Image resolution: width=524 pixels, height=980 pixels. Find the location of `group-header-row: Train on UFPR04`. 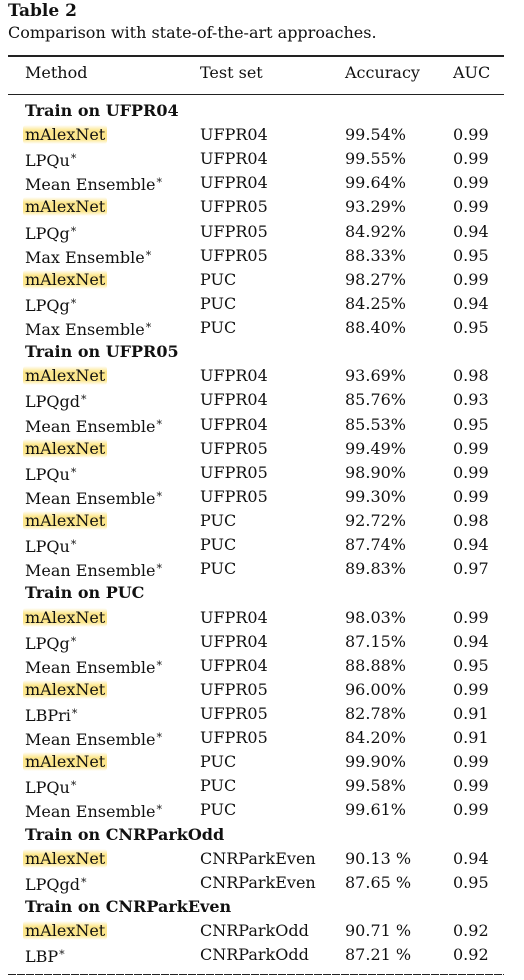

group-header-row: Train on UFPR04 is located at coordinates (262, 111).